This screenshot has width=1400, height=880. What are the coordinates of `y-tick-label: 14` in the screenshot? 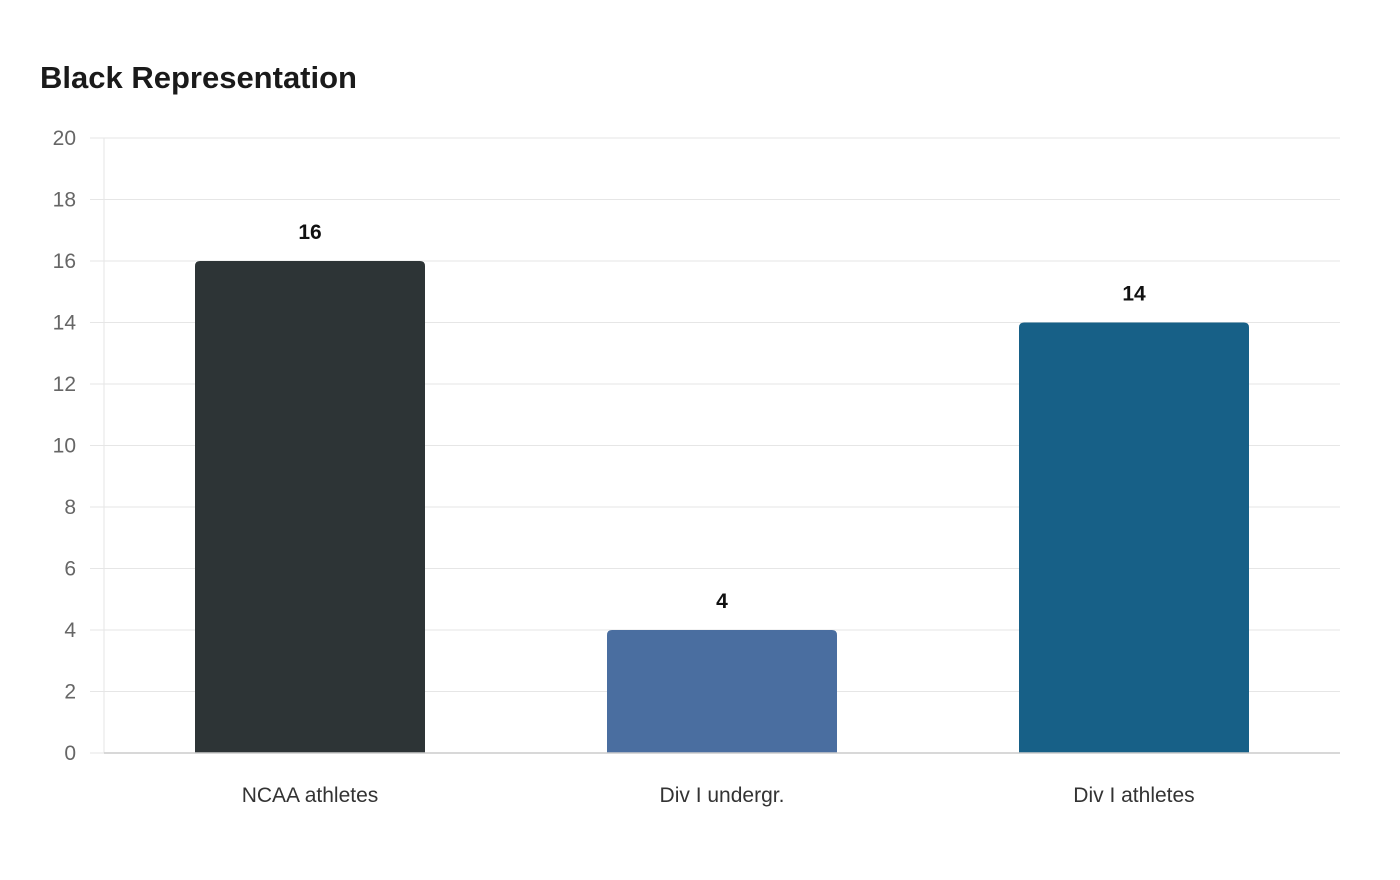 It's located at (65, 323).